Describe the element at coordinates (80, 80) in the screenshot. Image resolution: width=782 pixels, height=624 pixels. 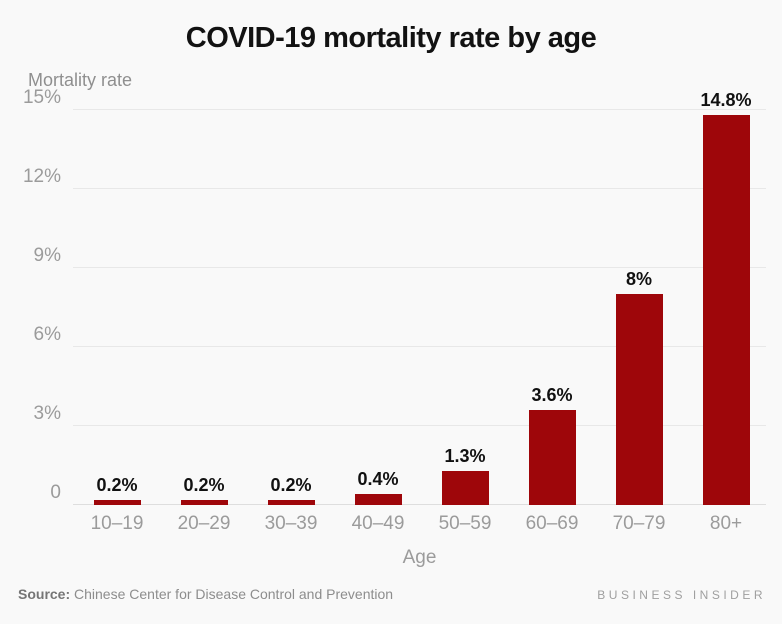
I see `y-axis-label: Mortality rate` at that location.